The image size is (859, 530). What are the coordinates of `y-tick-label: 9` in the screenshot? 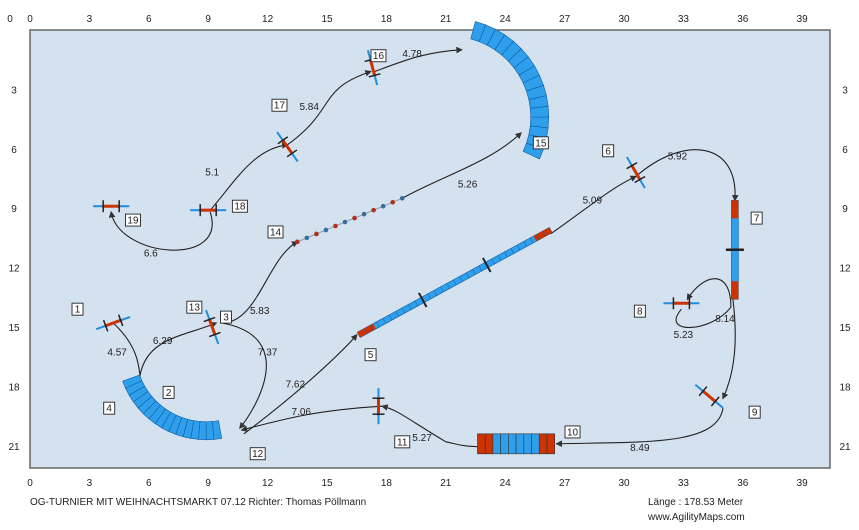 It's located at (14, 209).